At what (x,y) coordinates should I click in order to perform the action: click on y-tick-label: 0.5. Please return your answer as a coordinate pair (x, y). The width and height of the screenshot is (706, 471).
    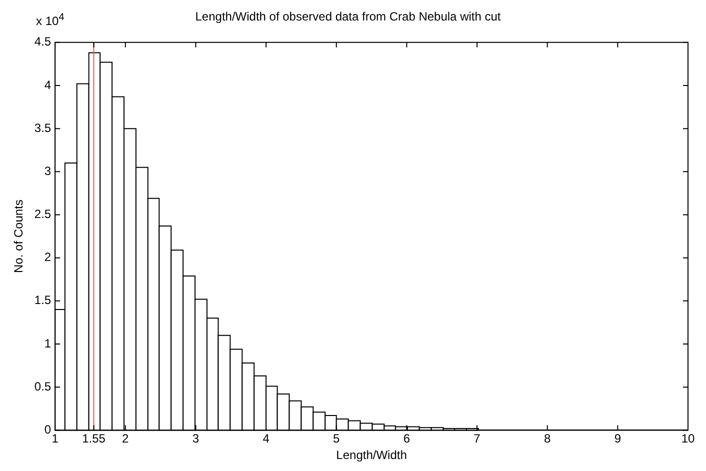
    Looking at the image, I should click on (43, 386).